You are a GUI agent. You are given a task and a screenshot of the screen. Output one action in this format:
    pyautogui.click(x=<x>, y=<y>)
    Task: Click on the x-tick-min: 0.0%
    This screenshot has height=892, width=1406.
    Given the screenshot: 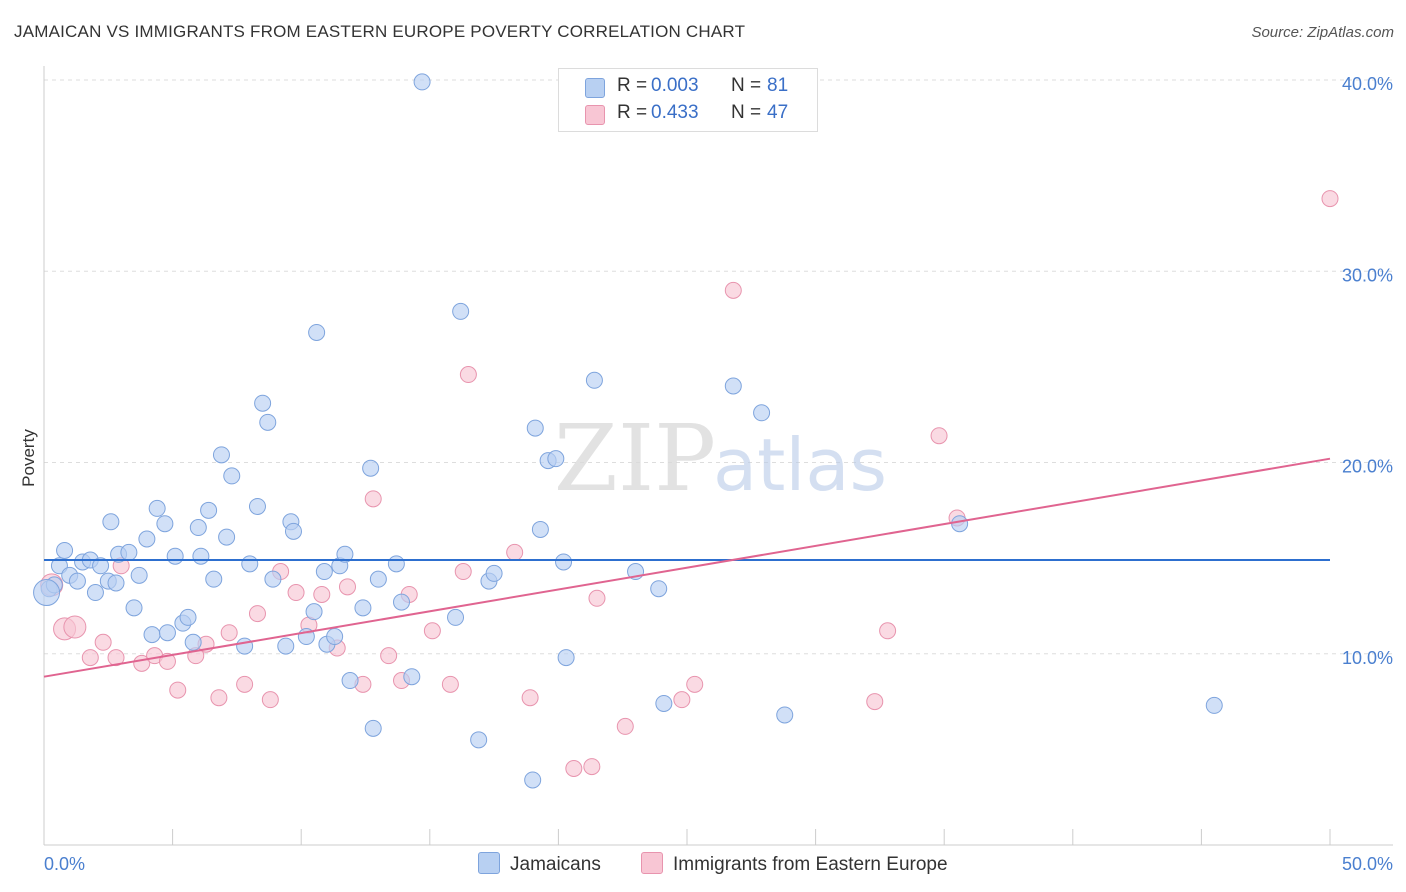 What is the action you would take?
    pyautogui.click(x=64, y=864)
    